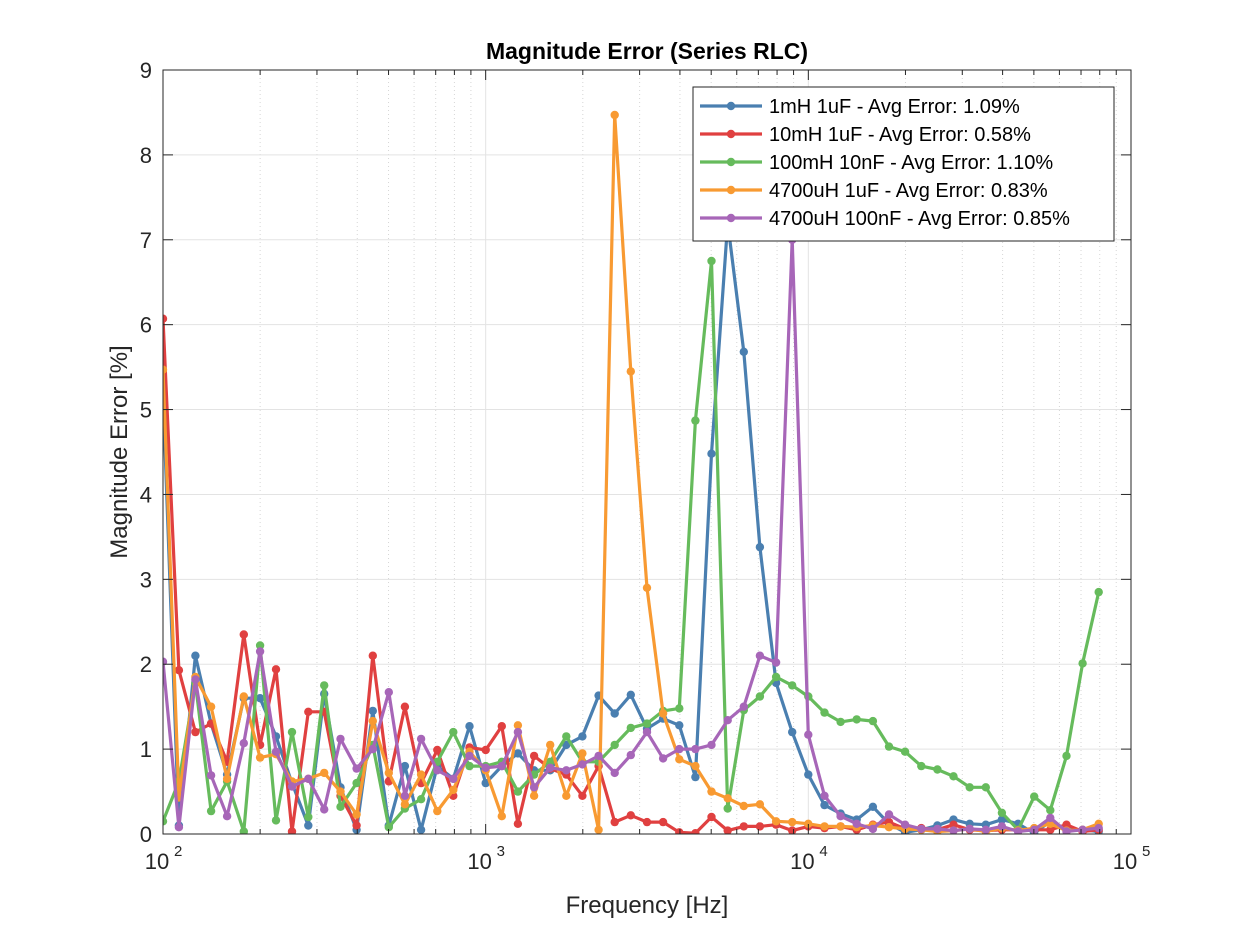 The height and width of the screenshot is (938, 1250). I want to click on x-tick-label-exponent: 3, so click(501, 851).